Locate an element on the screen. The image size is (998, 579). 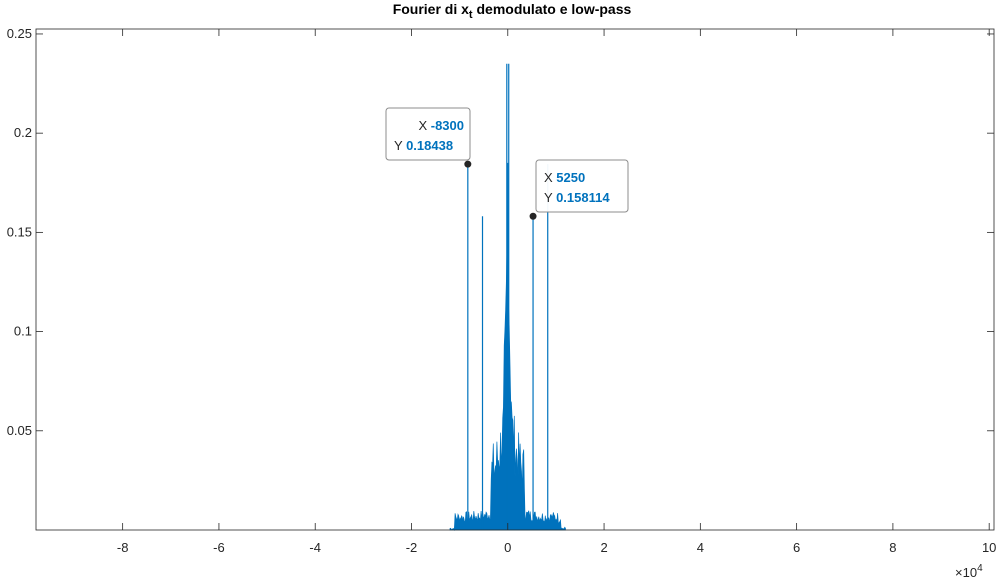
x-tick-label: 0 is located at coordinates (507, 547).